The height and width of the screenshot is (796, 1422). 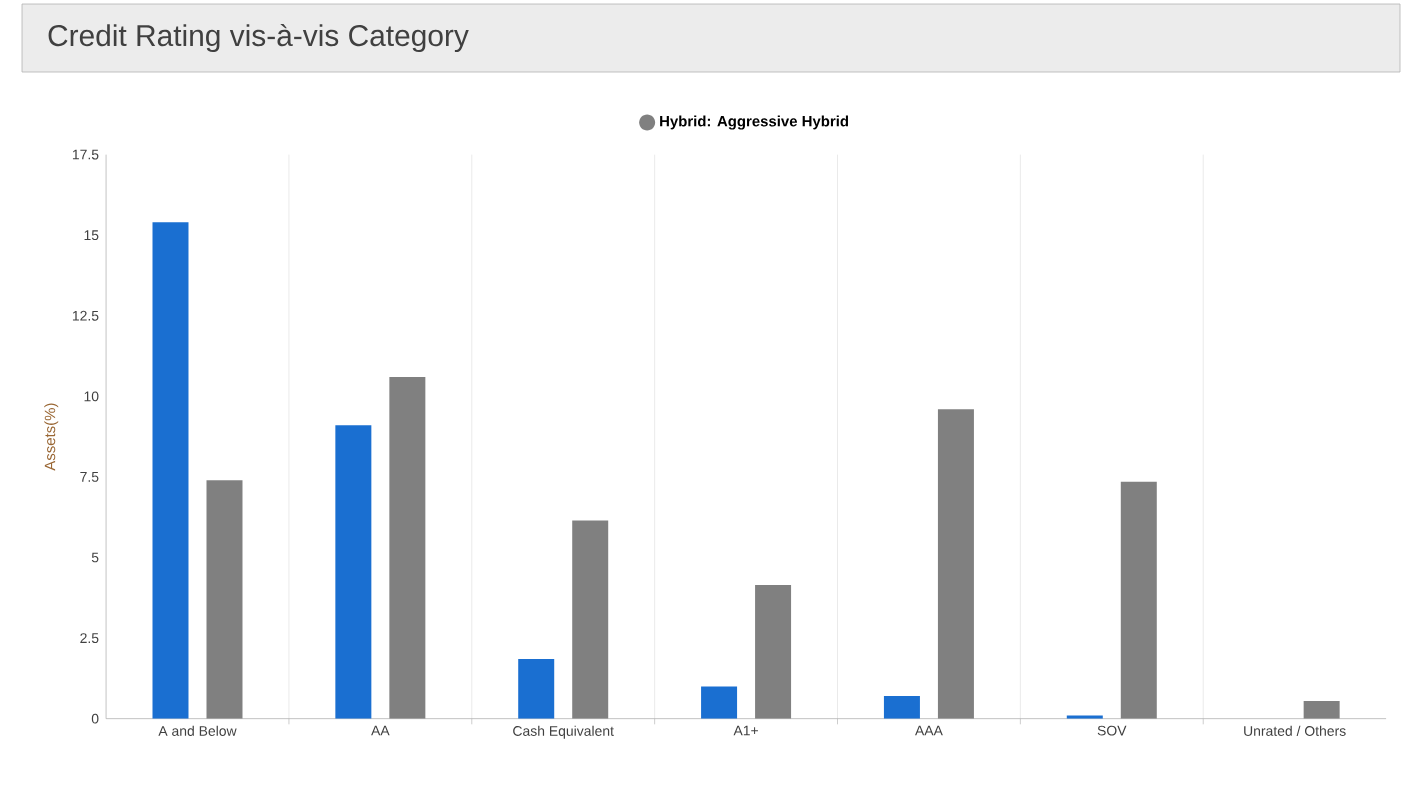 I want to click on chart-title: Credit Rating vis-à-vis Category, so click(x=258, y=38).